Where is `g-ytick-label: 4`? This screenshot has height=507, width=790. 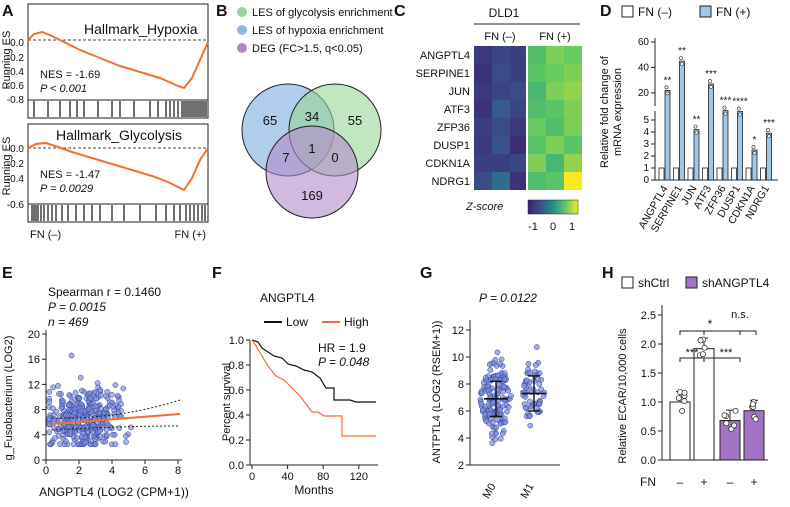
g-ytick-label: 4 is located at coordinates (461, 439).